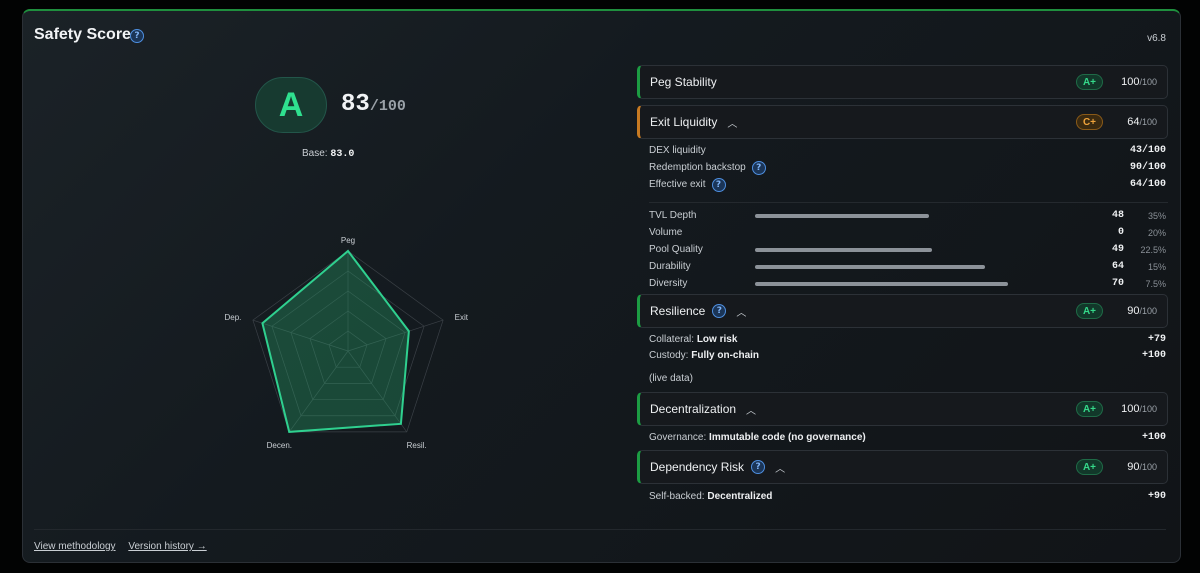 The width and height of the screenshot is (1200, 573). What do you see at coordinates (1089, 122) in the screenshot?
I see `grade-chip: C+` at bounding box center [1089, 122].